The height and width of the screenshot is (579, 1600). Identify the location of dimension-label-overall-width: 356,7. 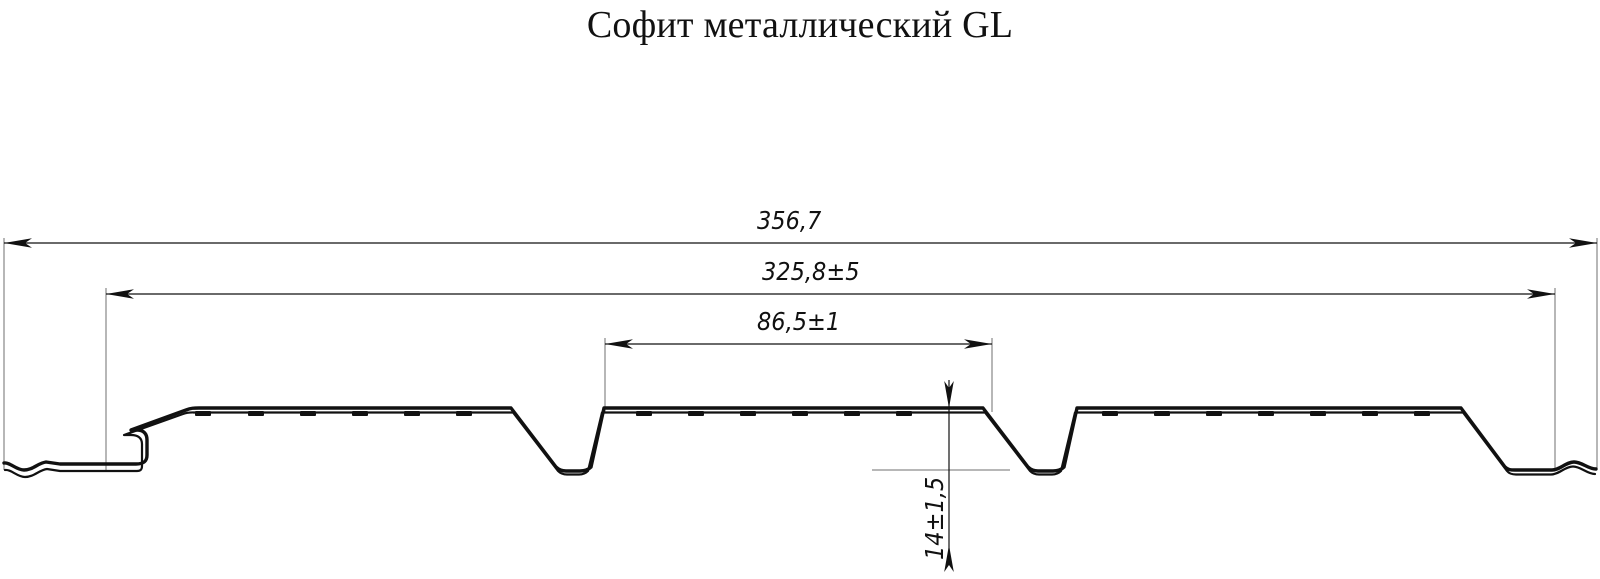
(789, 220).